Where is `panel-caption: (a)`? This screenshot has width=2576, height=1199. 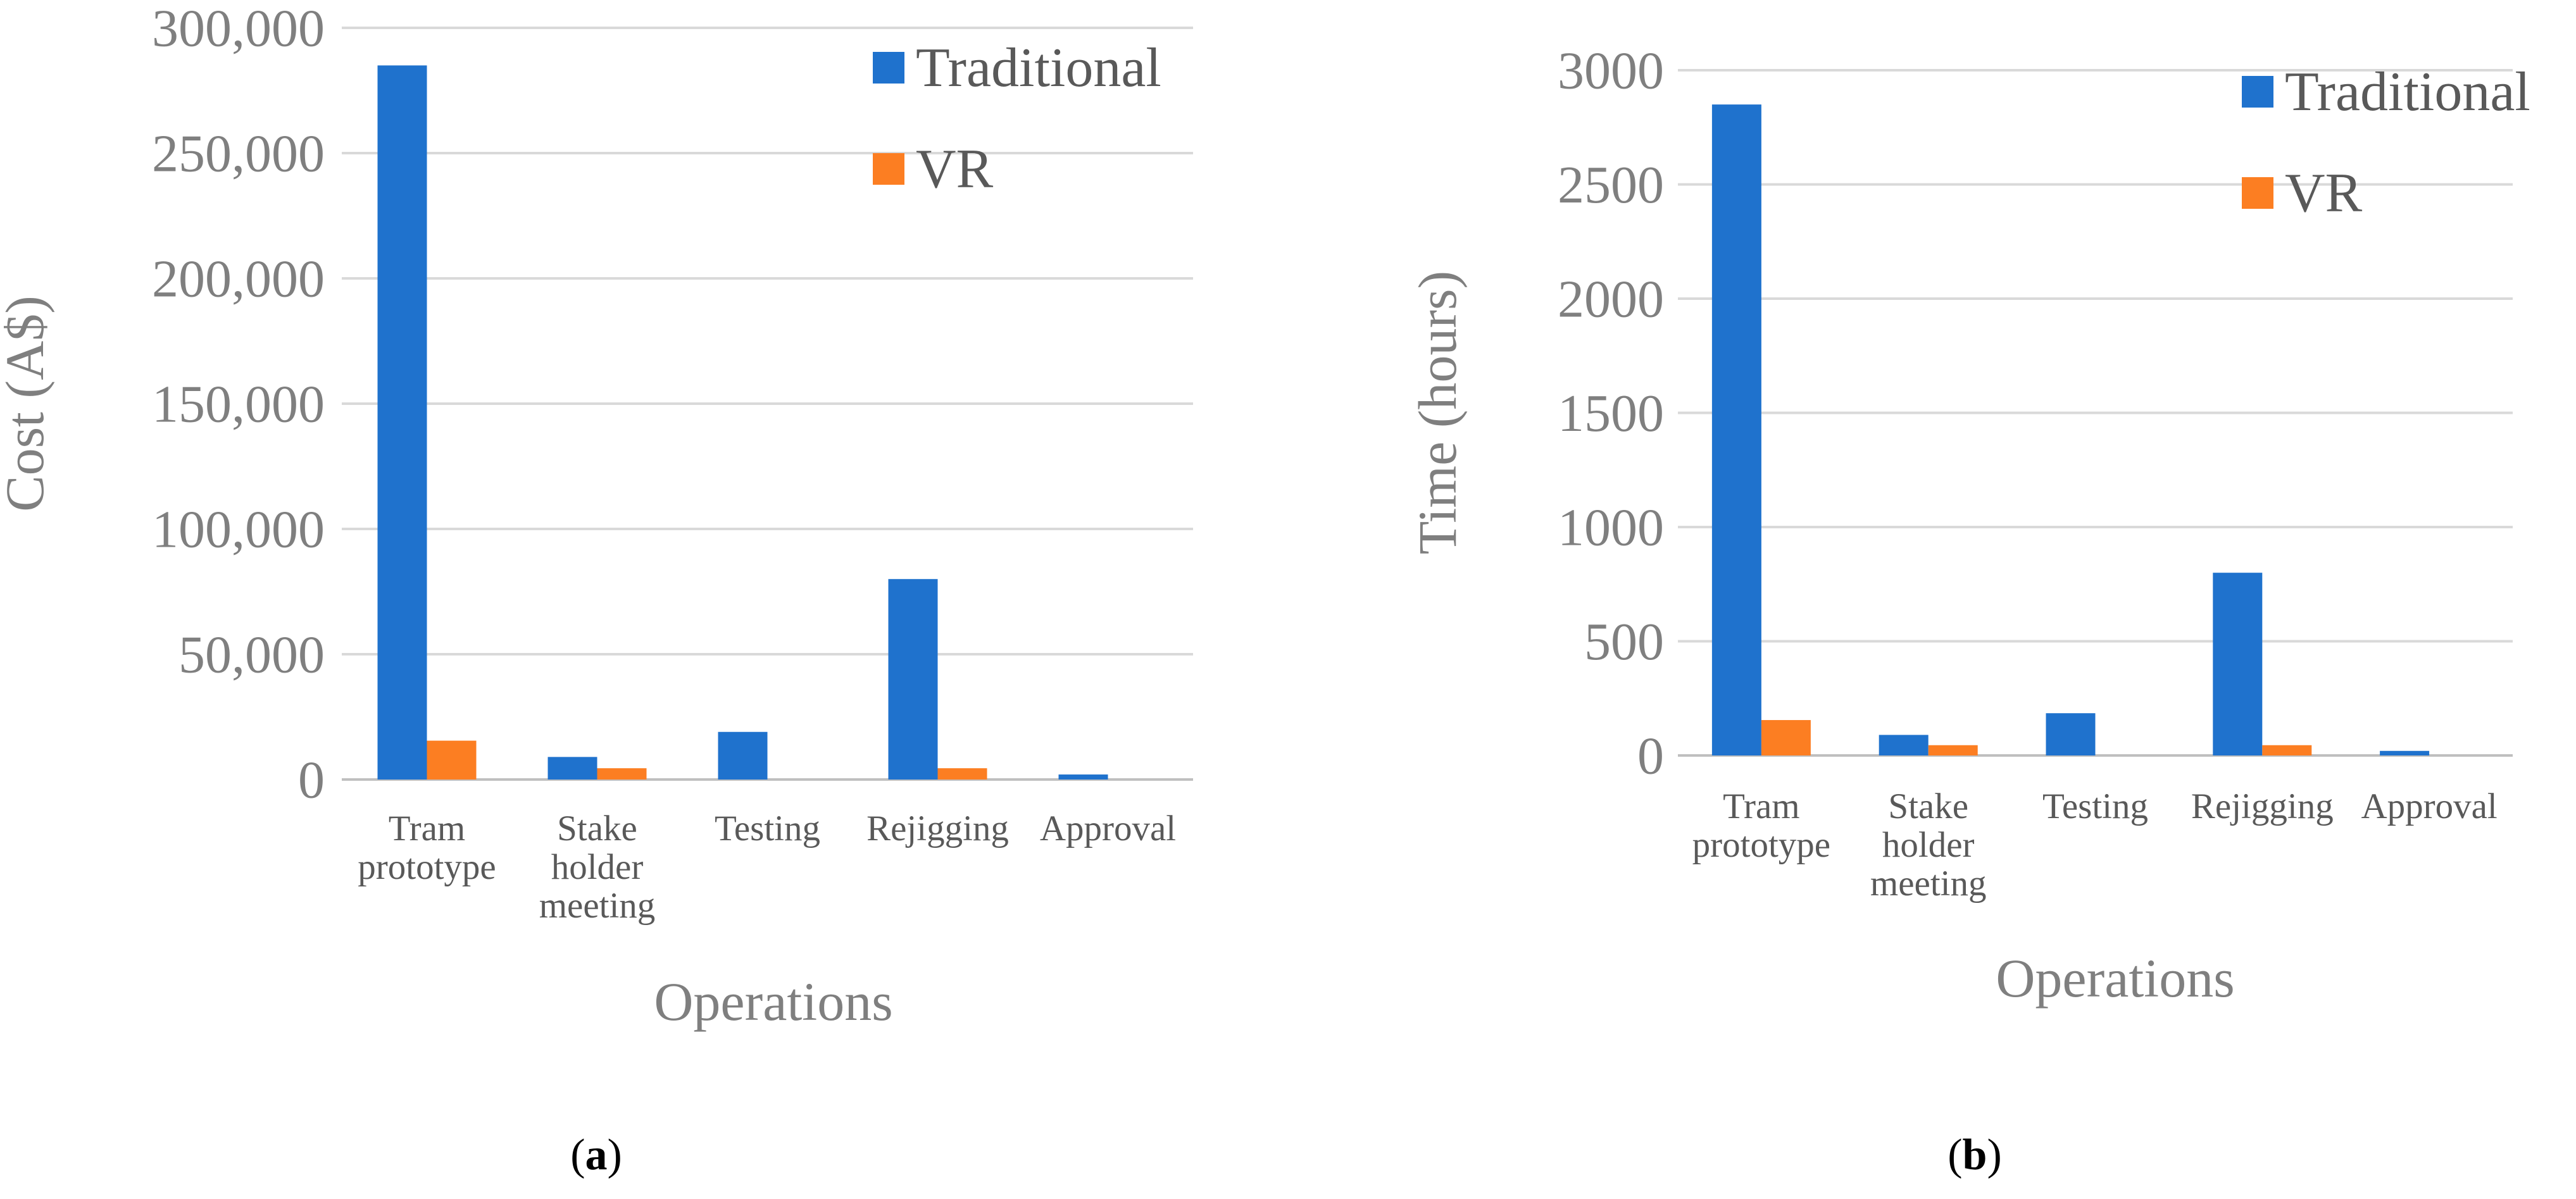
panel-caption: (a) is located at coordinates (596, 1155).